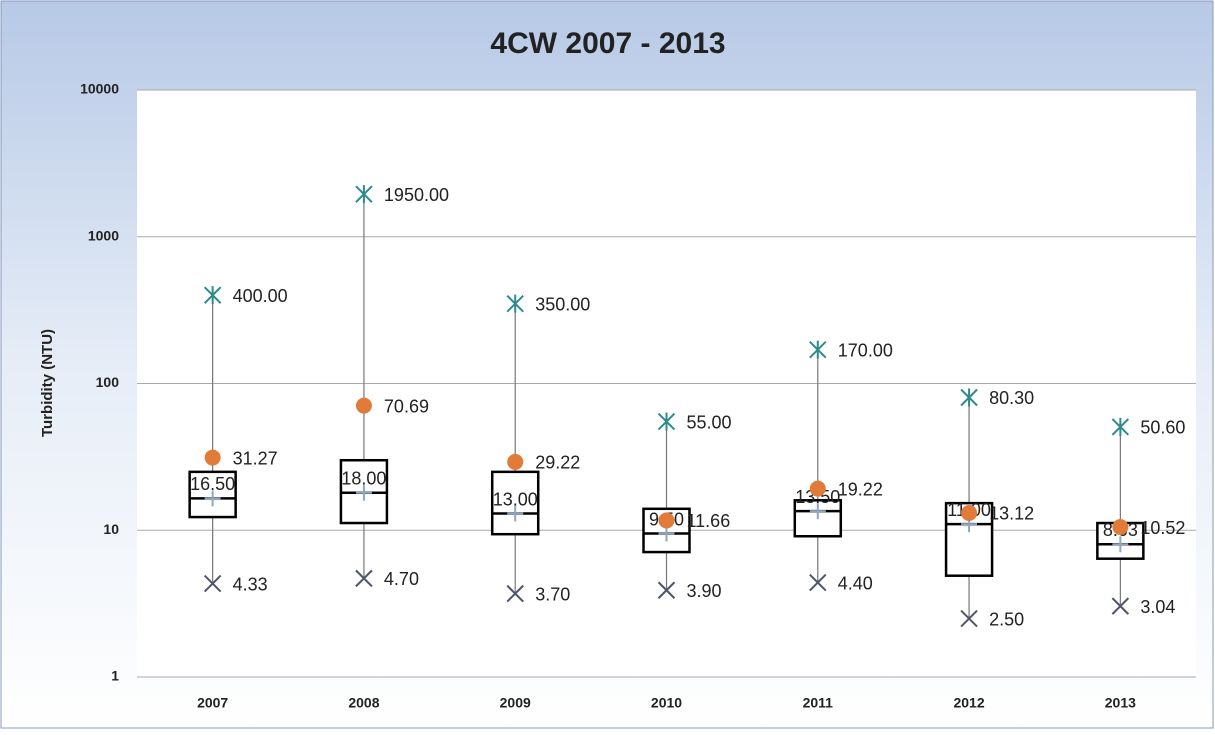 This screenshot has width=1215, height=735. Describe the element at coordinates (709, 521) in the screenshot. I see `mean-label: 11.66` at that location.